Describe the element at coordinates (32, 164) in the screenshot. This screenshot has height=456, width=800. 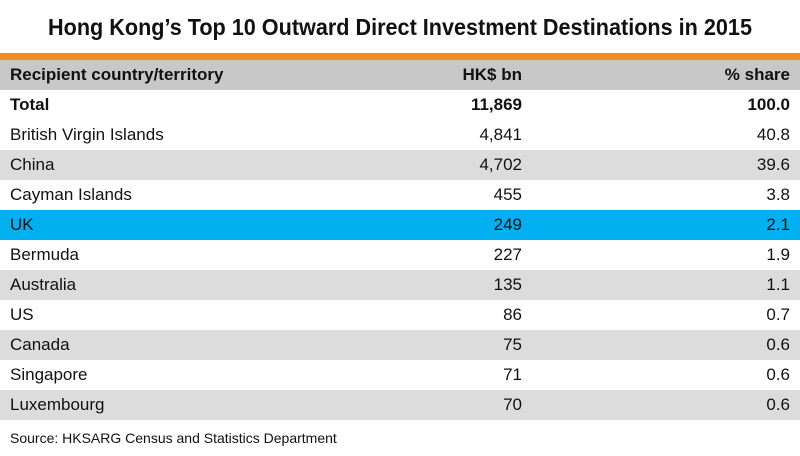
I see `row-name: China` at that location.